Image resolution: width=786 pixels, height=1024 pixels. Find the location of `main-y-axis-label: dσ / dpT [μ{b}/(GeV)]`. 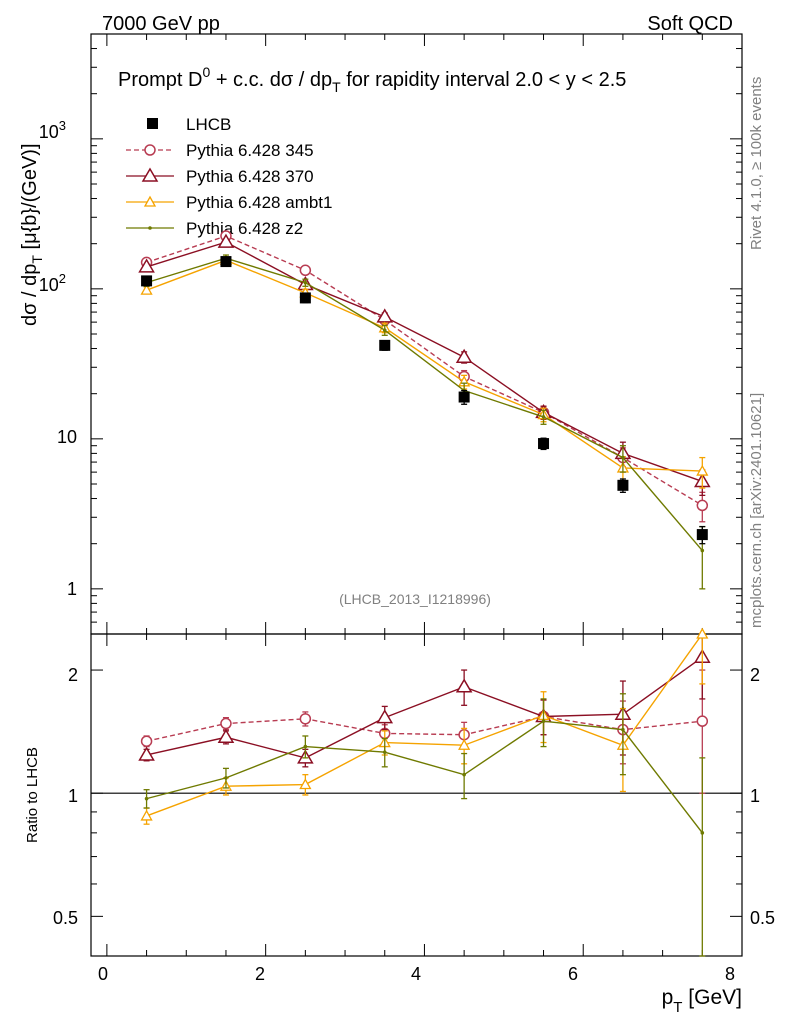

main-y-axis-label: dσ / dpT [μ{b}/(GeV)] is located at coordinates (32, 234).